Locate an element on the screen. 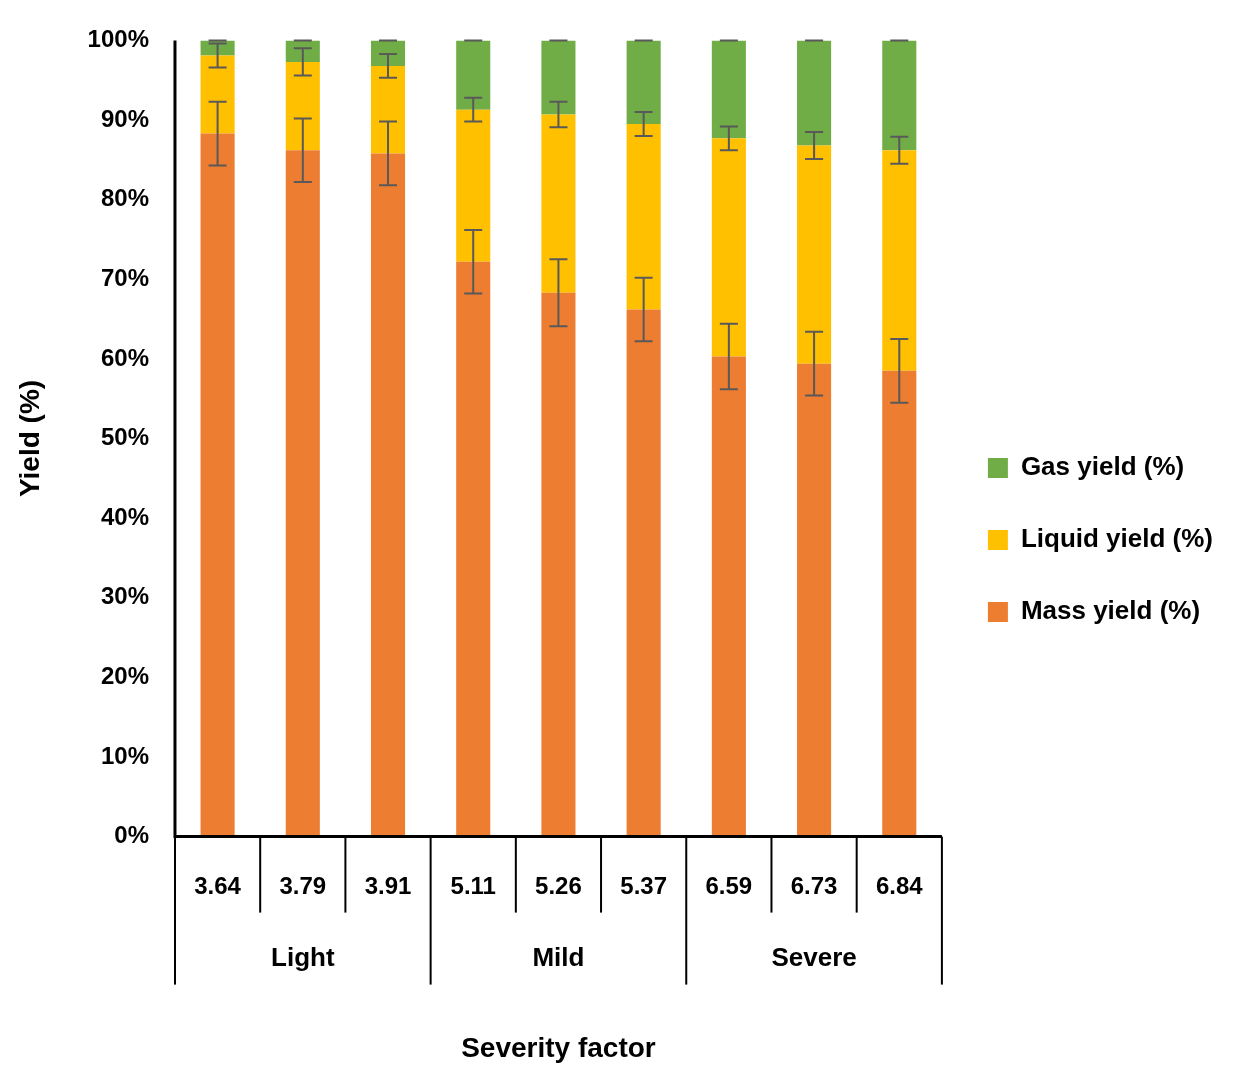 The image size is (1233, 1072). text: Mild is located at coordinates (558, 956).